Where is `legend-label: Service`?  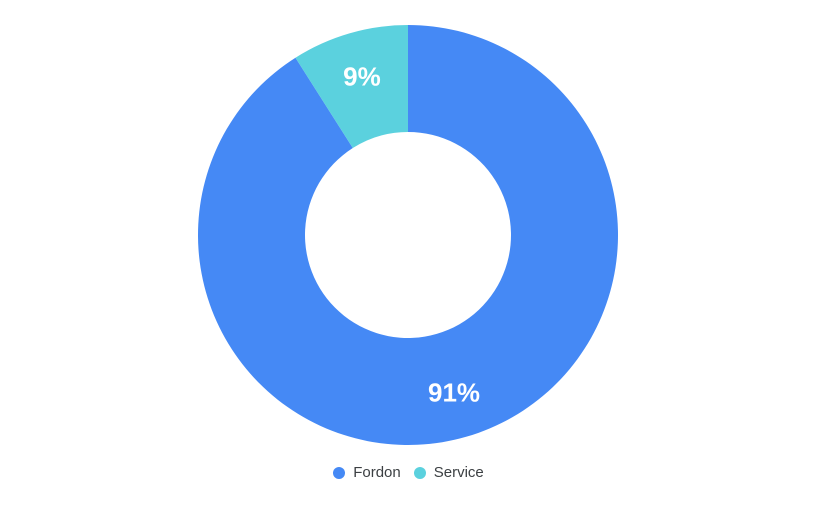 legend-label: Service is located at coordinates (458, 472).